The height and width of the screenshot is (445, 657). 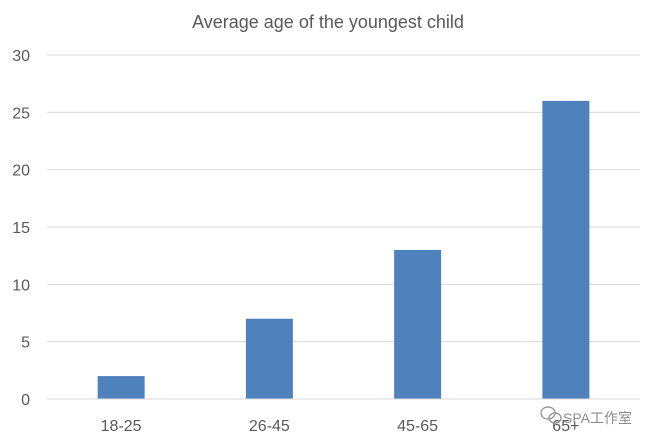 I want to click on y-tick-label: 10, so click(x=21, y=285).